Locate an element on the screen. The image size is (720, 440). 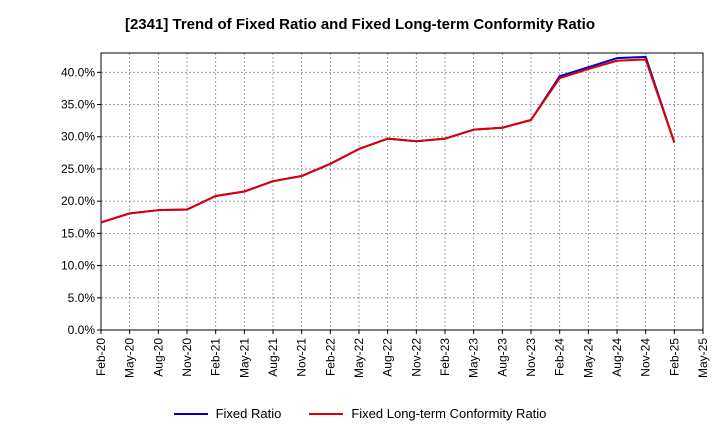
x-tick-label: May-21 is located at coordinates (244, 358).